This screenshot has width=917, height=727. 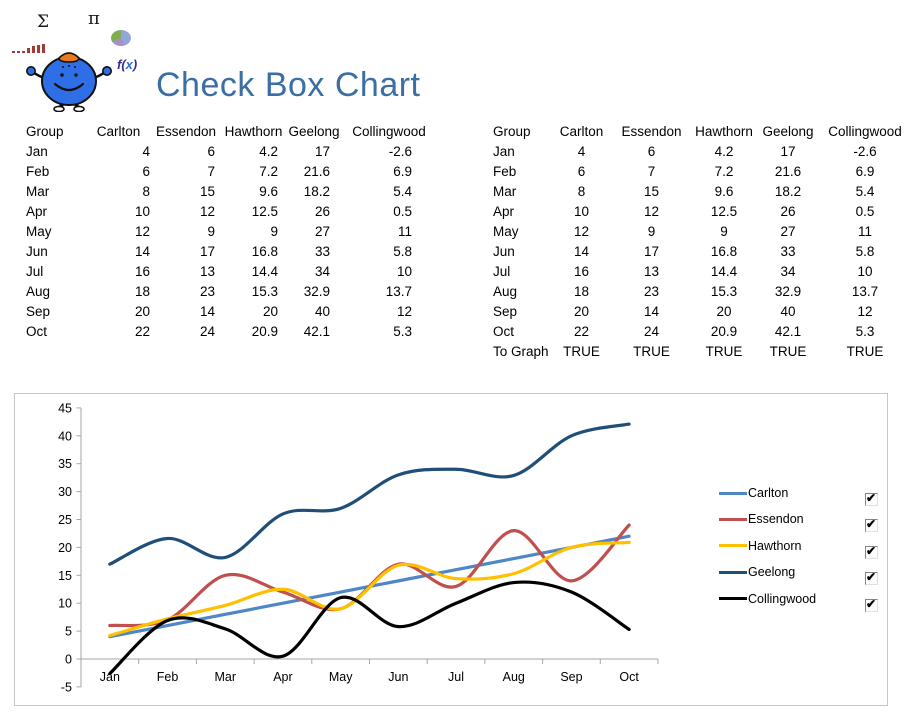 I want to click on table-cell: 12.5, so click(x=724, y=211).